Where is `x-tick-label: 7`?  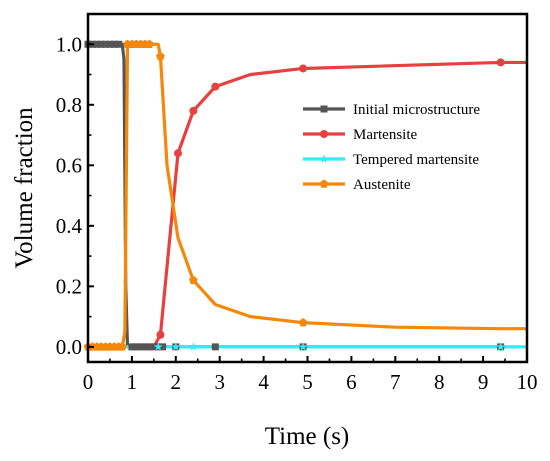 x-tick-label: 7 is located at coordinates (395, 382).